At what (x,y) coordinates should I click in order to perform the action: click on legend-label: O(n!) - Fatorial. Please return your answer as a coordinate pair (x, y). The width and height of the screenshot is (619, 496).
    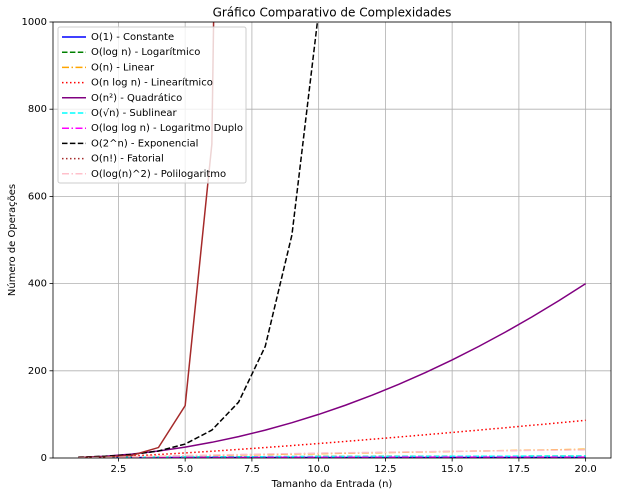
    Looking at the image, I should click on (127, 159).